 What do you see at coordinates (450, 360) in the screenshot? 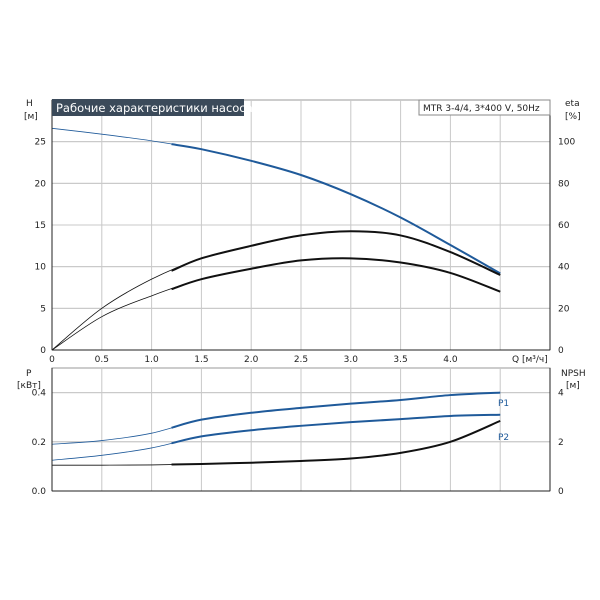
I see `x-tick-label: 4.0` at bounding box center [450, 360].